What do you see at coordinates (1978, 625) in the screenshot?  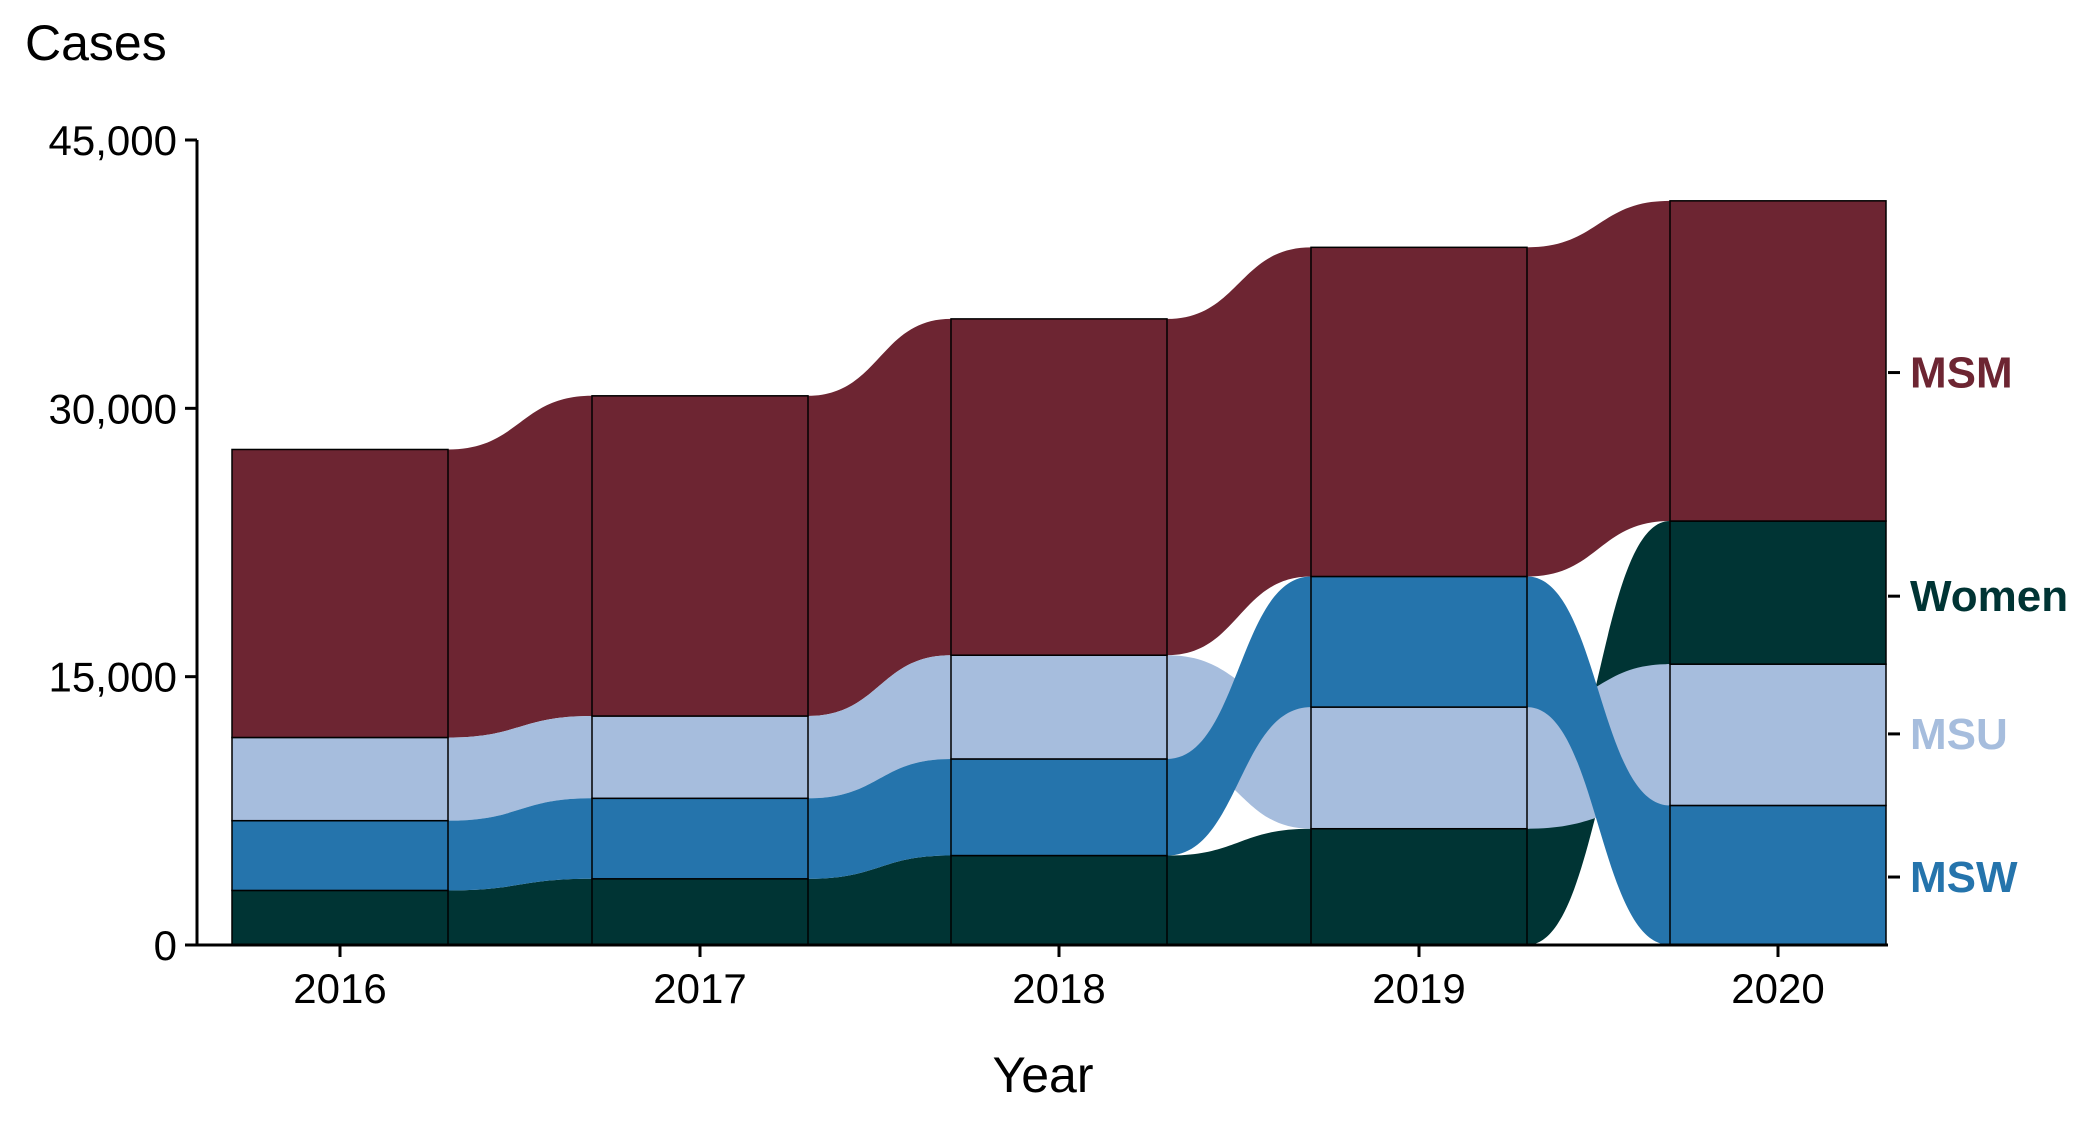 I see `legend-layer: MSM Women MSU MSW` at bounding box center [1978, 625].